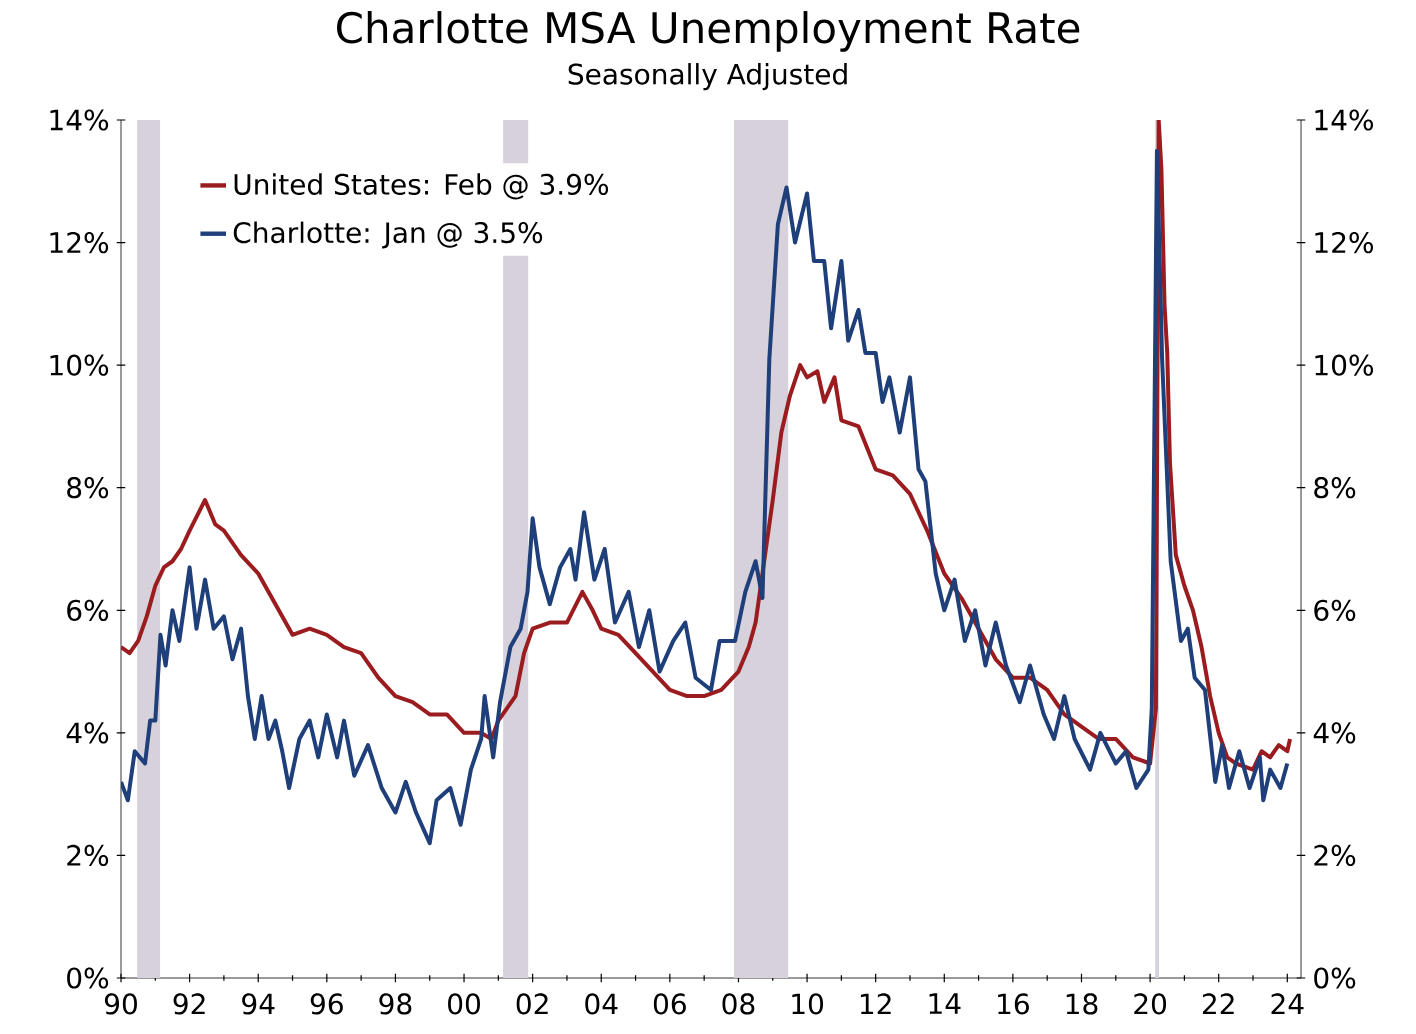 This screenshot has width=1416, height=1034. Describe the element at coordinates (532, 1004) in the screenshot. I see `x-tick-label: 02` at that location.